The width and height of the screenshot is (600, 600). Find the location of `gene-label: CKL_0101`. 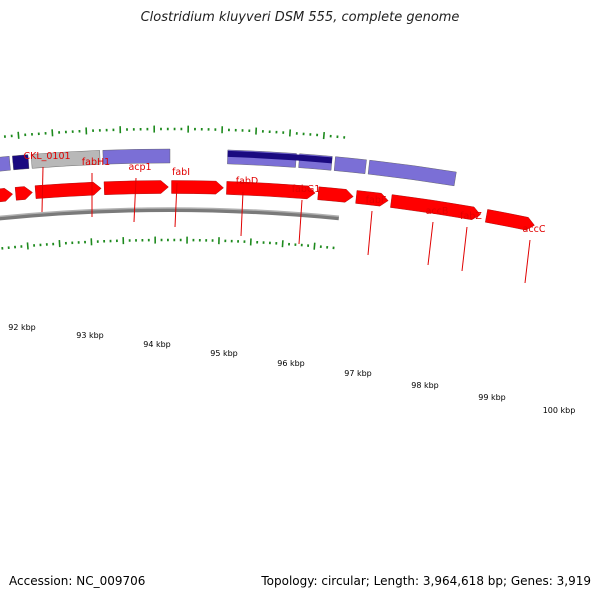

gene-label: CKL_0101 is located at coordinates (46, 156).